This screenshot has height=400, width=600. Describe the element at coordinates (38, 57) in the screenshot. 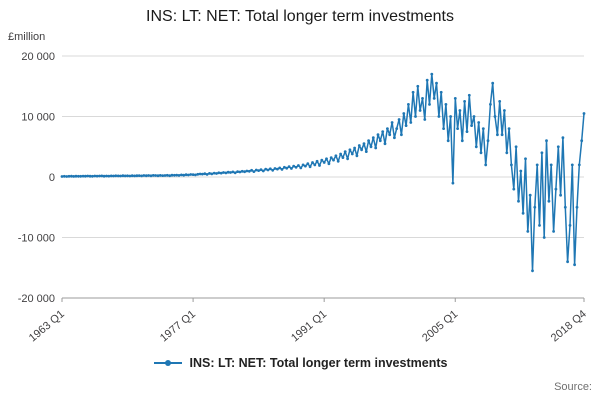

I see `y-tick-label: 20 000` at that location.